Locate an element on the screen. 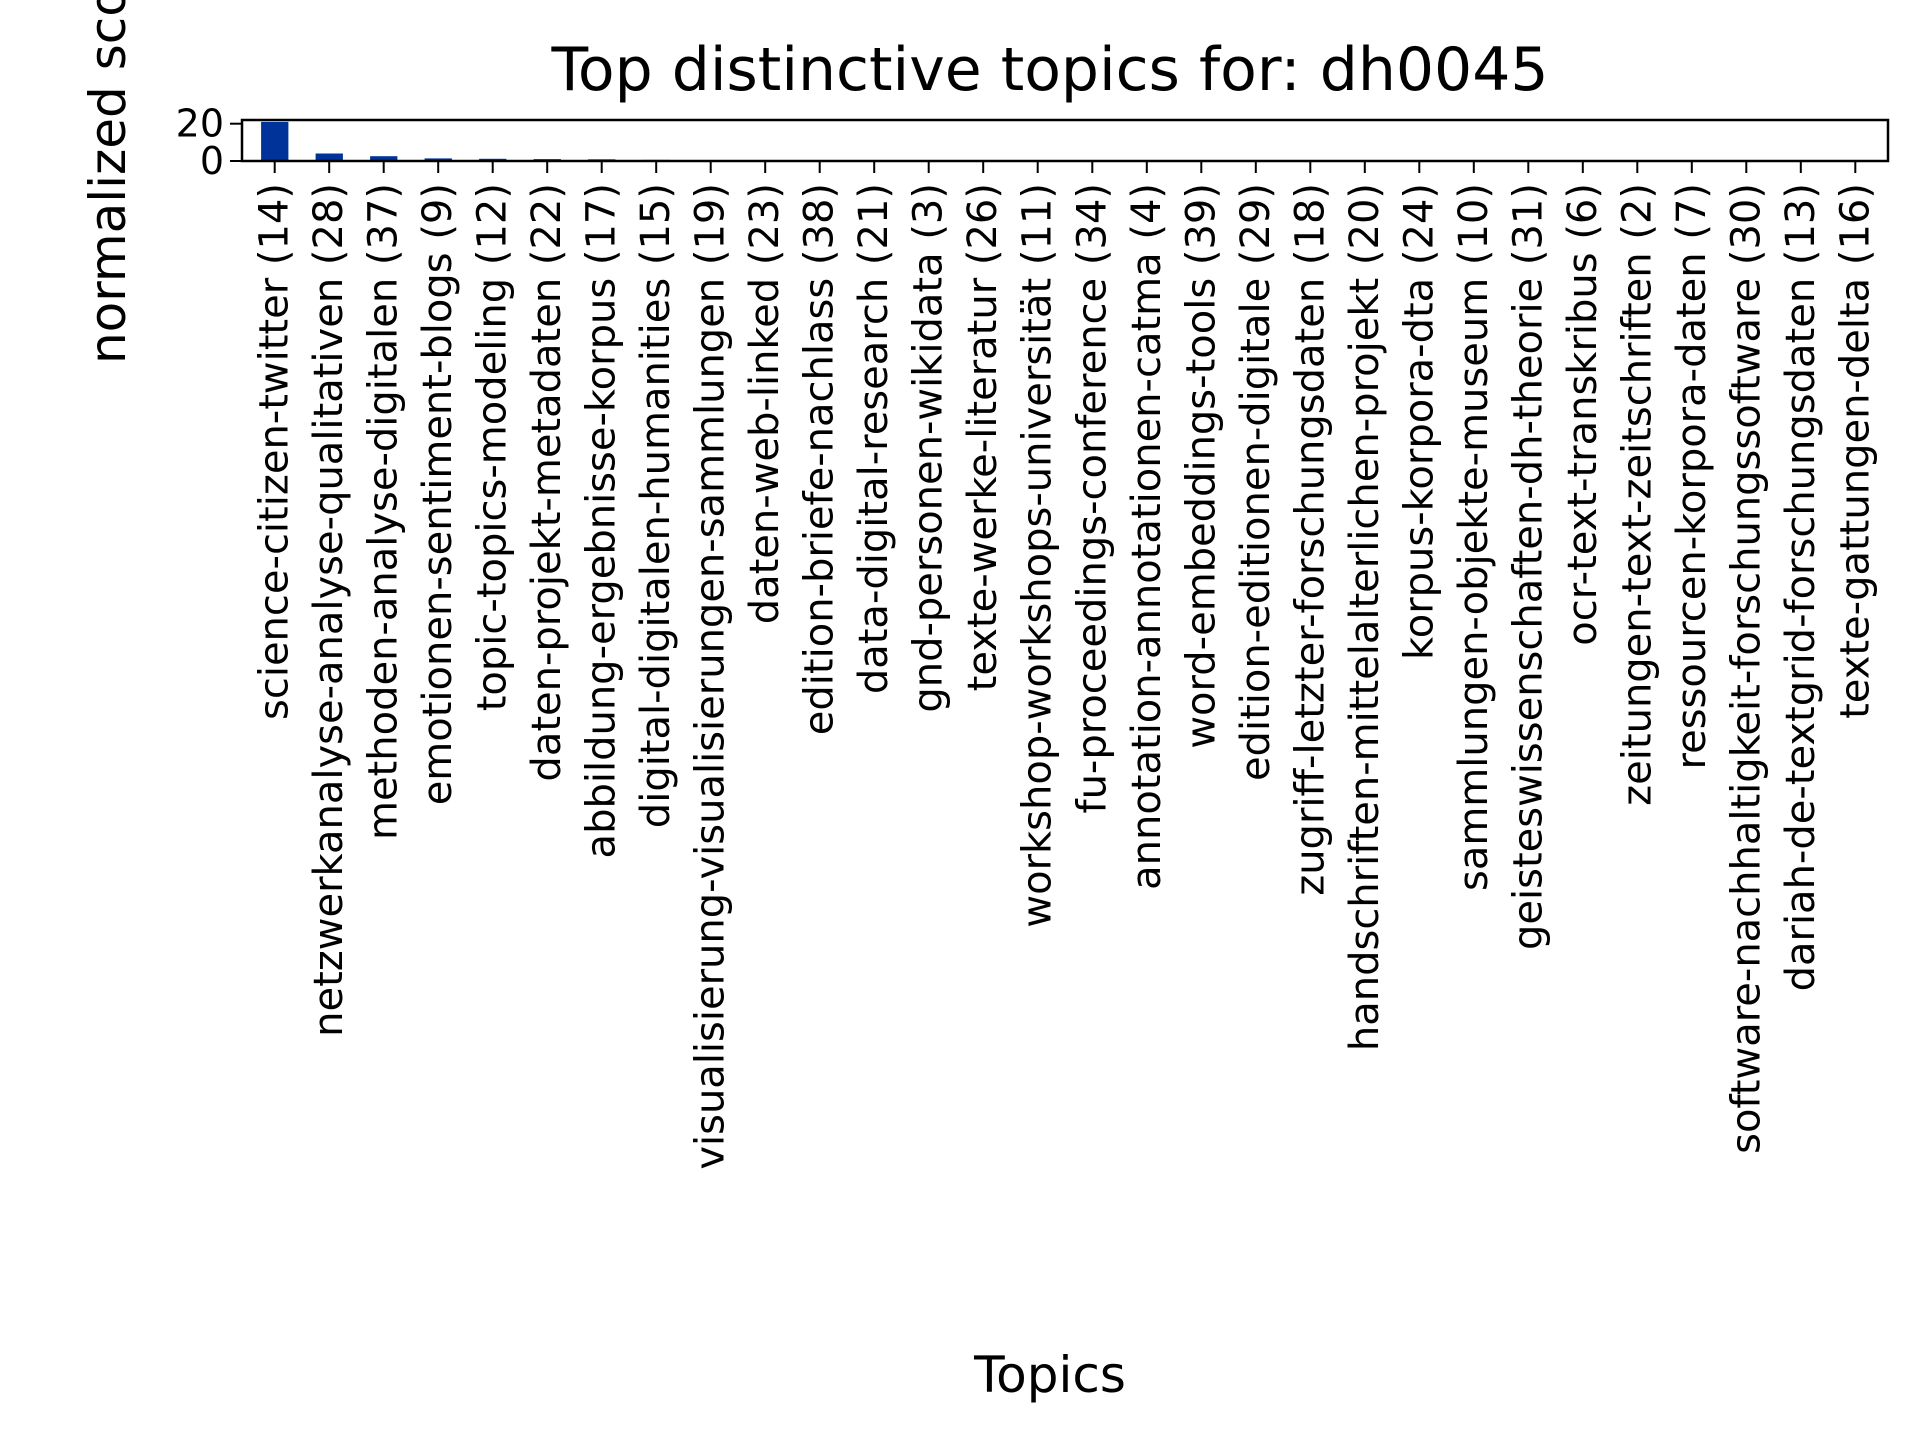  y-ticks-group: 020 is located at coordinates (209, 142).